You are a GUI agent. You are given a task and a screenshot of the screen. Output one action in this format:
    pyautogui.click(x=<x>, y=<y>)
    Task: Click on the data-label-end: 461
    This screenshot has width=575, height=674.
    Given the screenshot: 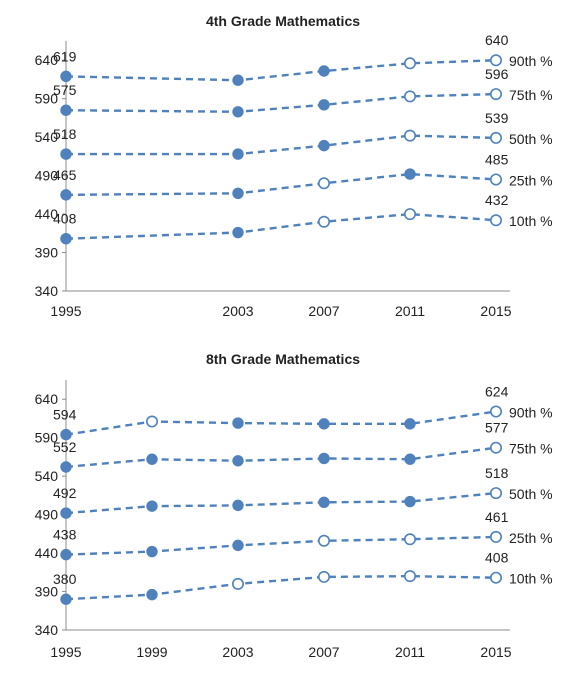 What is the action you would take?
    pyautogui.click(x=497, y=517)
    